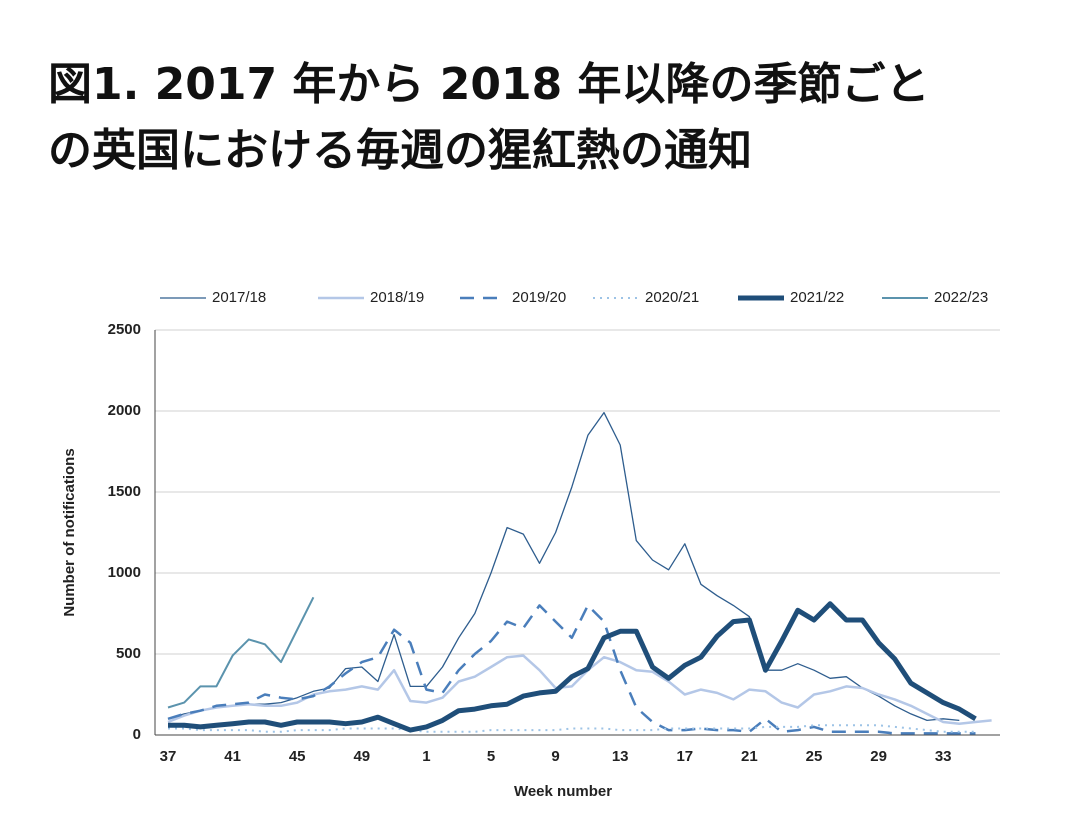 The height and width of the screenshot is (825, 1080). What do you see at coordinates (814, 756) in the screenshot?
I see `x-tick-label: 25` at bounding box center [814, 756].